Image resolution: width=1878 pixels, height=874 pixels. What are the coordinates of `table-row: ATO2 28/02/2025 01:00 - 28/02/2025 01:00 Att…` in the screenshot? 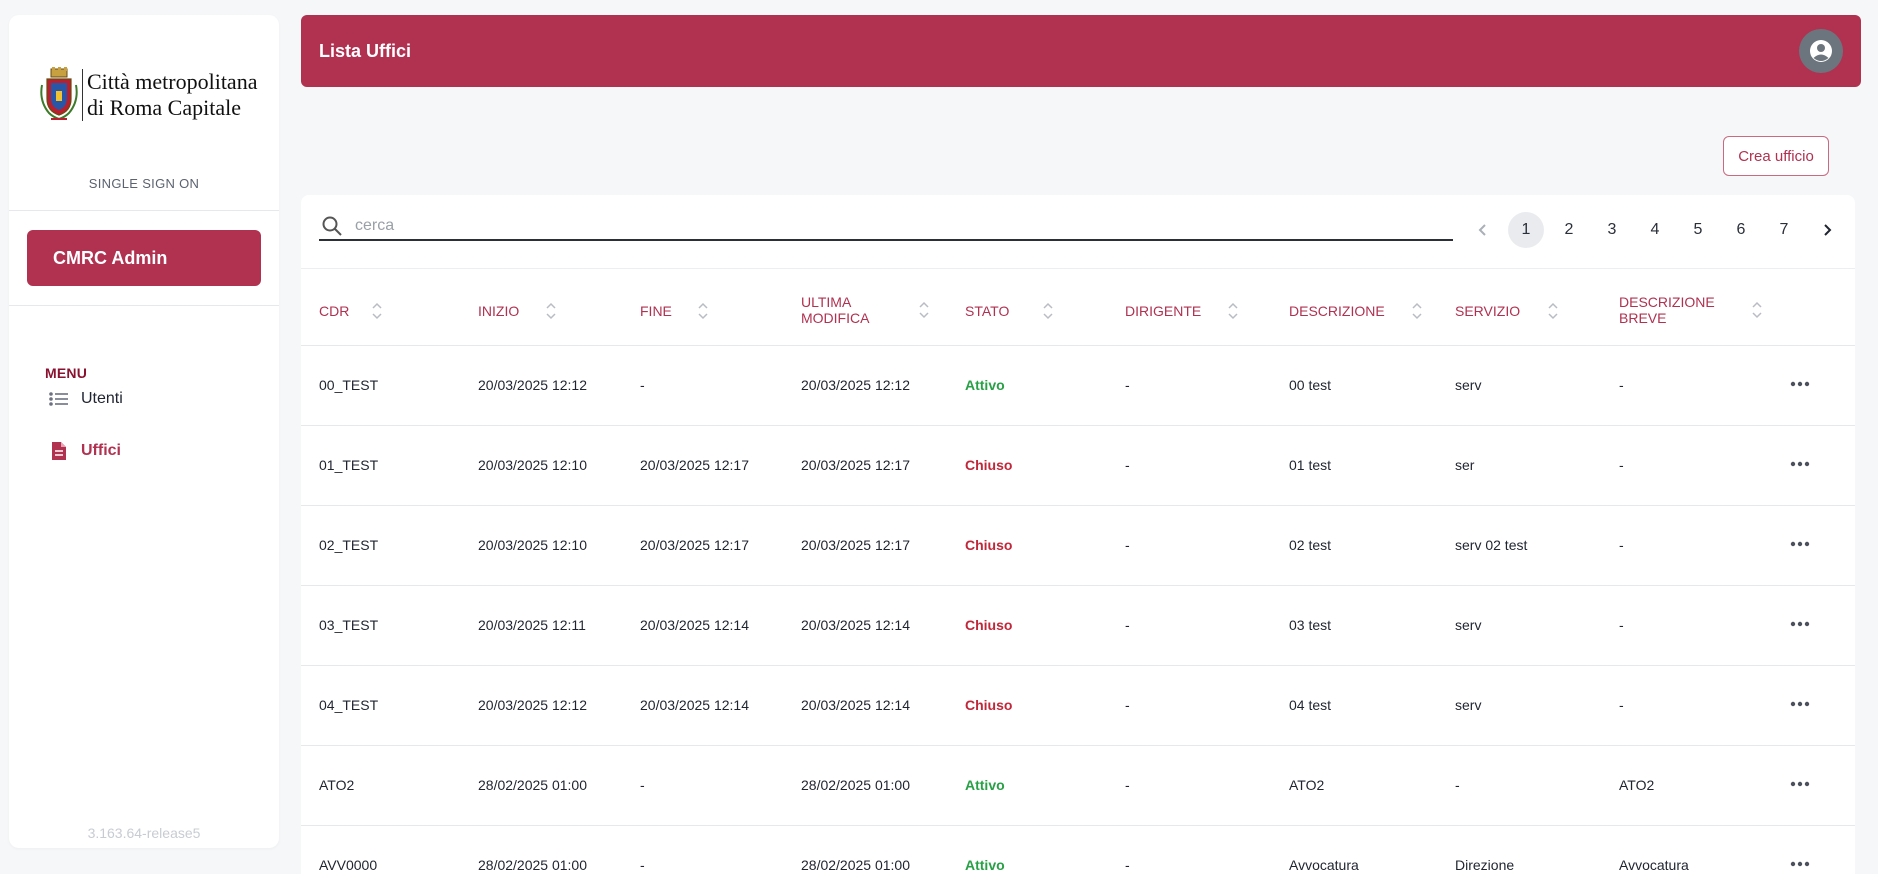 It's located at (1078, 785).